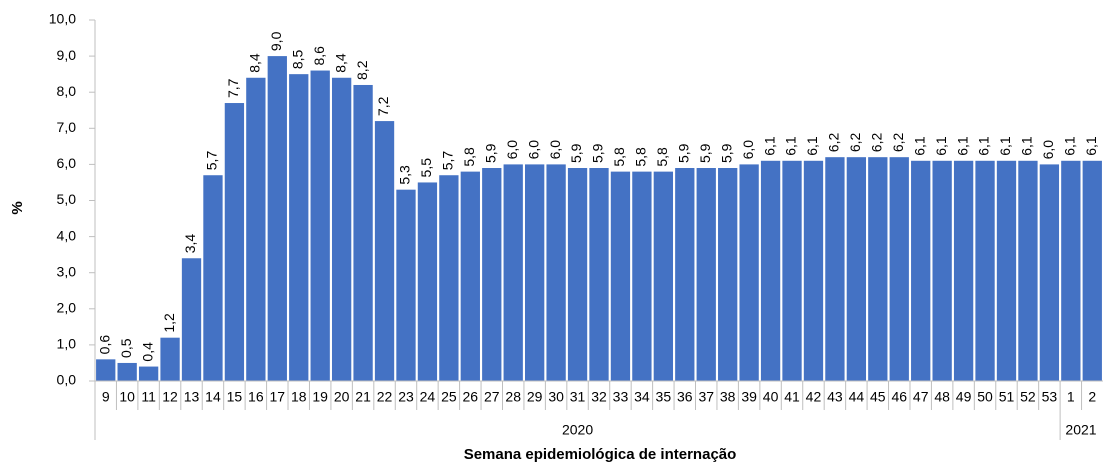  I want to click on x-tick-label: 45, so click(878, 397).